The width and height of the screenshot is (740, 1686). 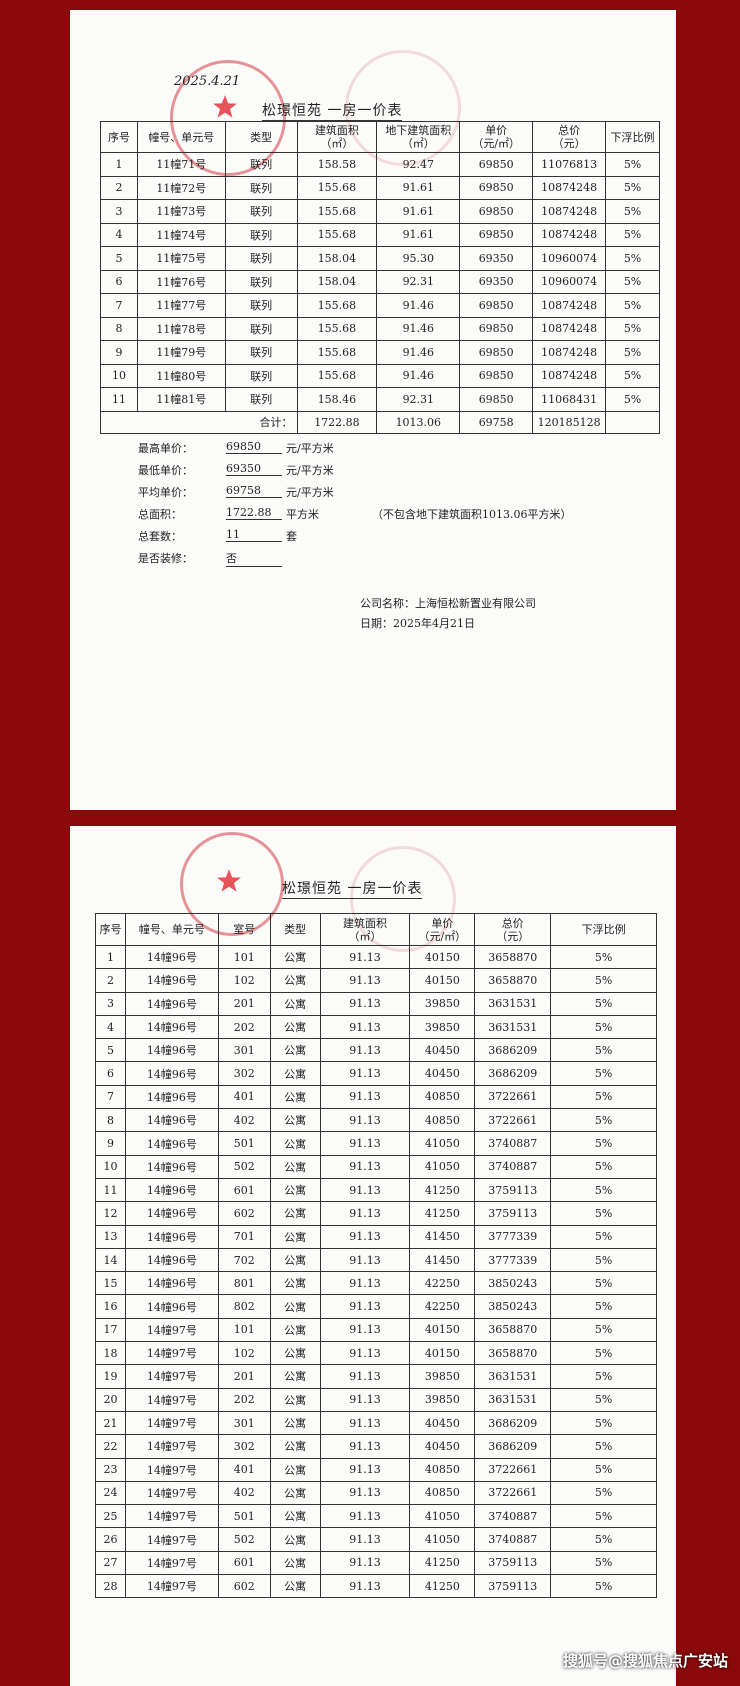 I want to click on table-row: 24 14幢97号 402 公寓 91.13 40850 3722661 5%, so click(x=376, y=1493).